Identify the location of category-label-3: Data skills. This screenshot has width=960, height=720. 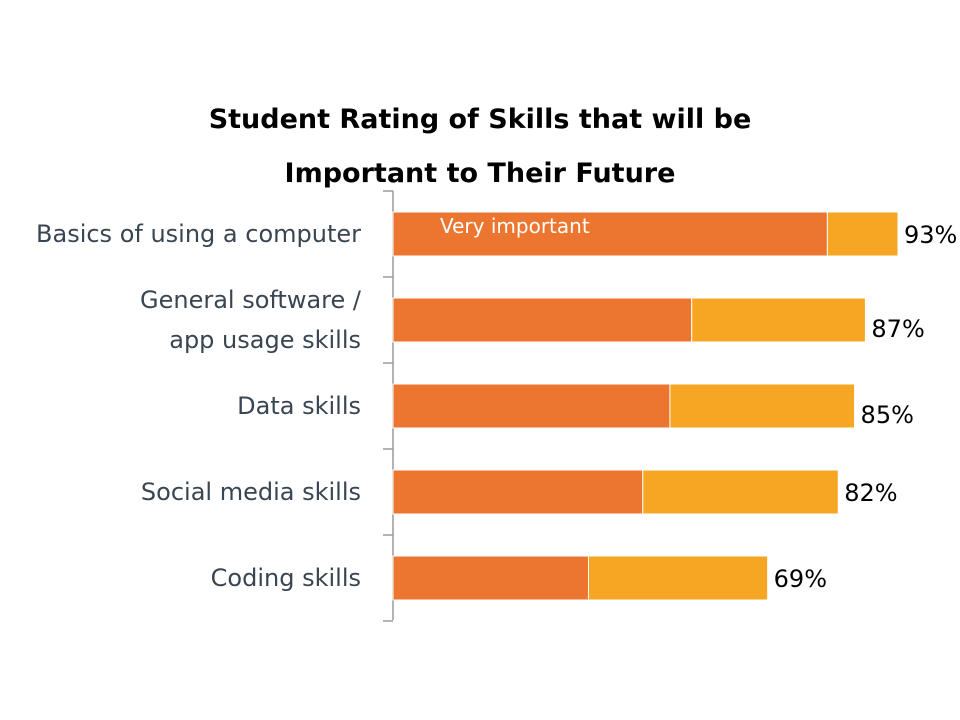
(299, 406).